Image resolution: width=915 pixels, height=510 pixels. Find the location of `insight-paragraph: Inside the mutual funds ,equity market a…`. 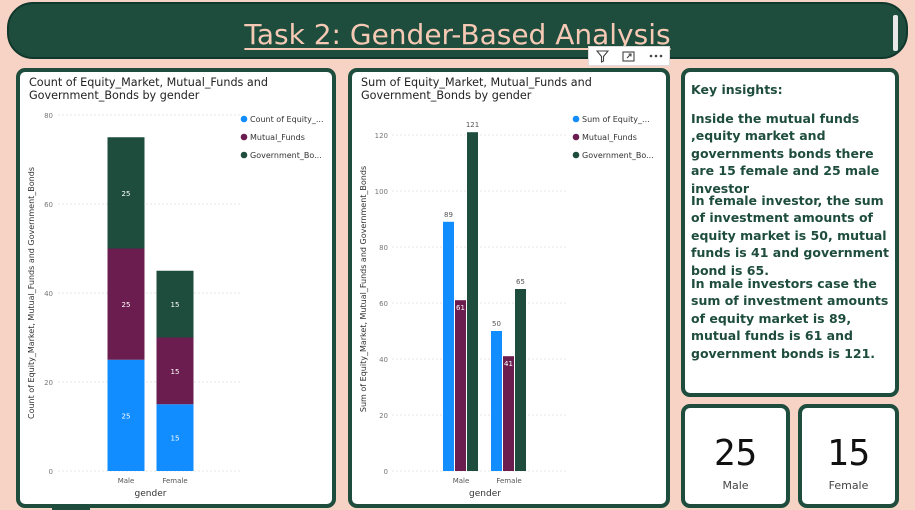

insight-paragraph: Inside the mutual funds ,equity market a… is located at coordinates (785, 153).